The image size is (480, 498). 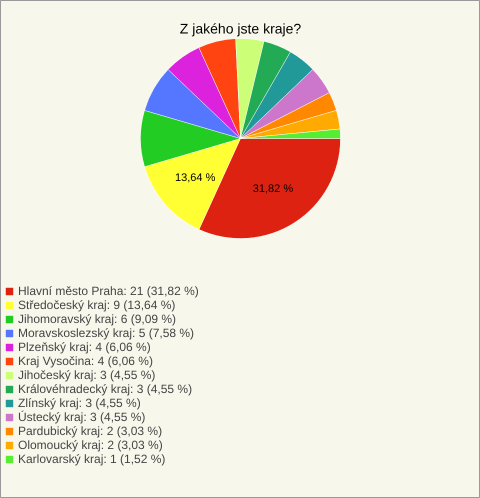 I want to click on legend-label: Hlavní město Praha: 21 (31,82 %), so click(x=108, y=291).